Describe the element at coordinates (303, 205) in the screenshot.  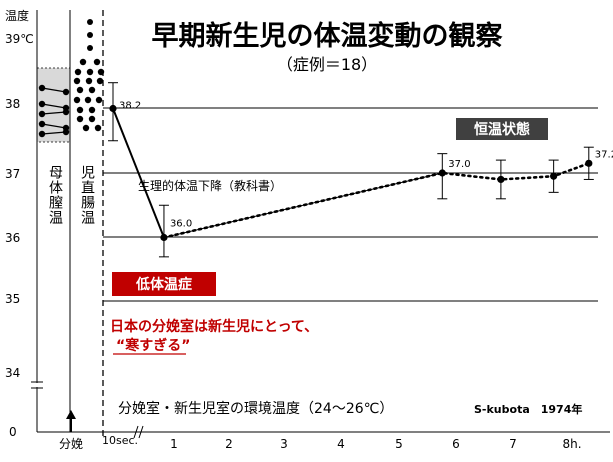
I see `textbook-trend-line` at that location.